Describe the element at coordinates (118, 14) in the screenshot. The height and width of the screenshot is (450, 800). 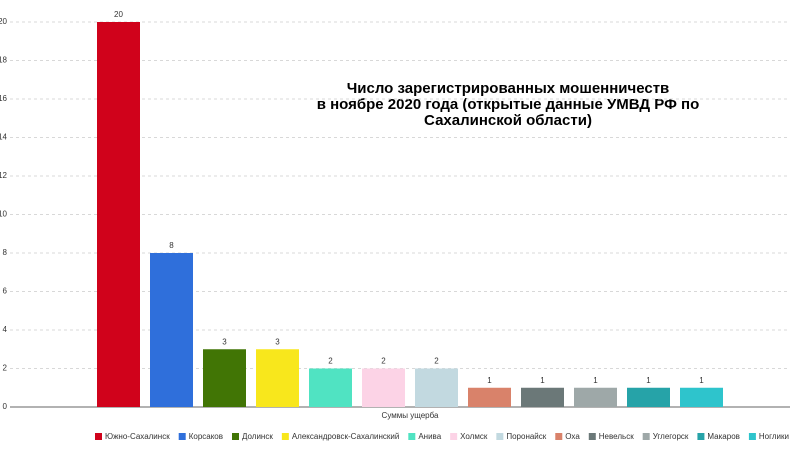
I see `value-label: 20` at that location.